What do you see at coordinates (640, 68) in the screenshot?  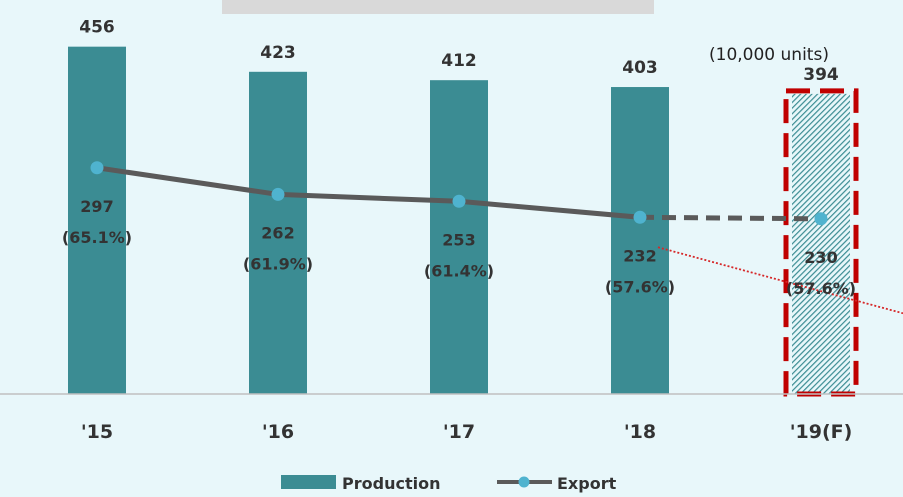 I see `production-label-3: 403` at bounding box center [640, 68].